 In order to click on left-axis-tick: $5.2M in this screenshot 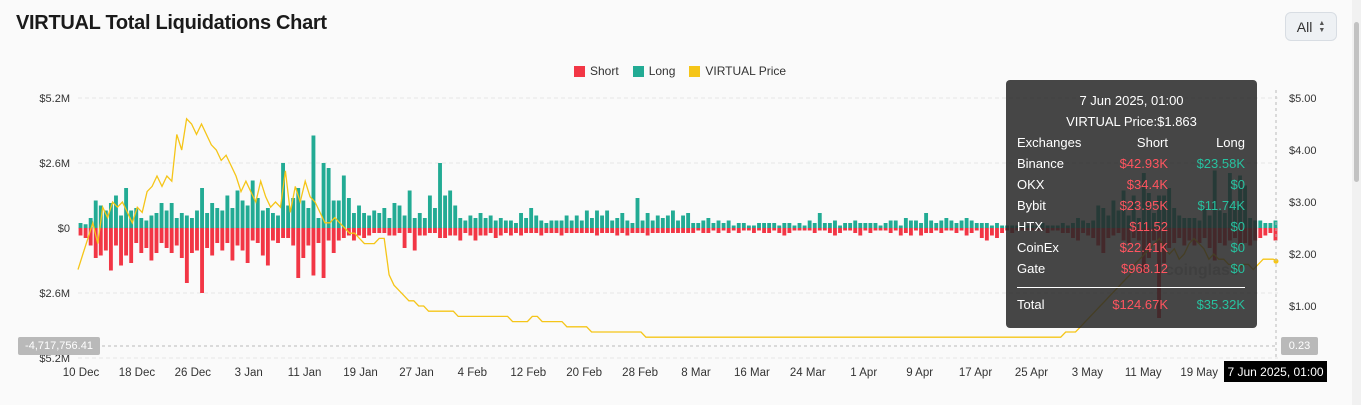, I will do `click(54, 359)`.